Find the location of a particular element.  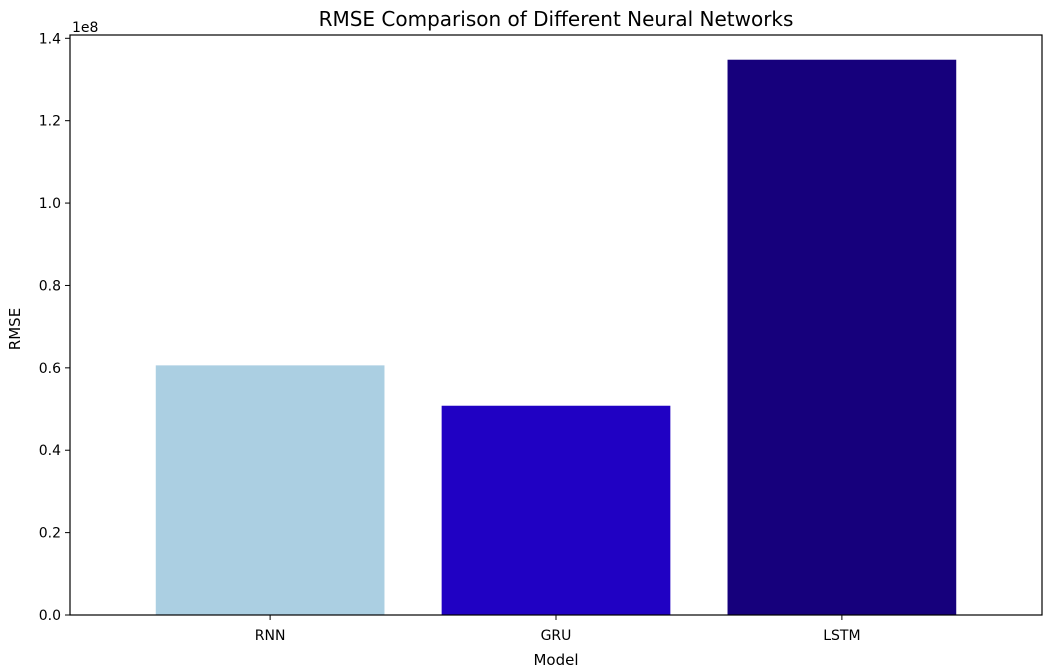

x-tick-label: RNN is located at coordinates (270, 636).